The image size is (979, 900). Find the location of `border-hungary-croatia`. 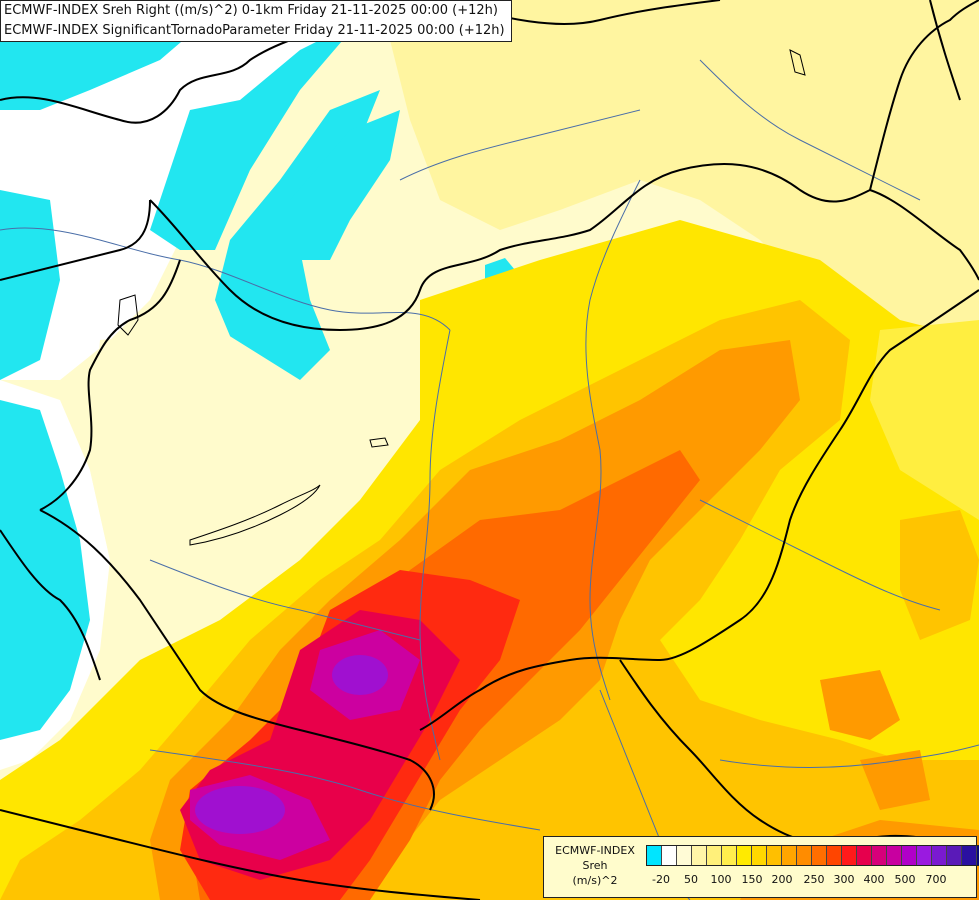

border-hungary-croatia is located at coordinates (237, 660).